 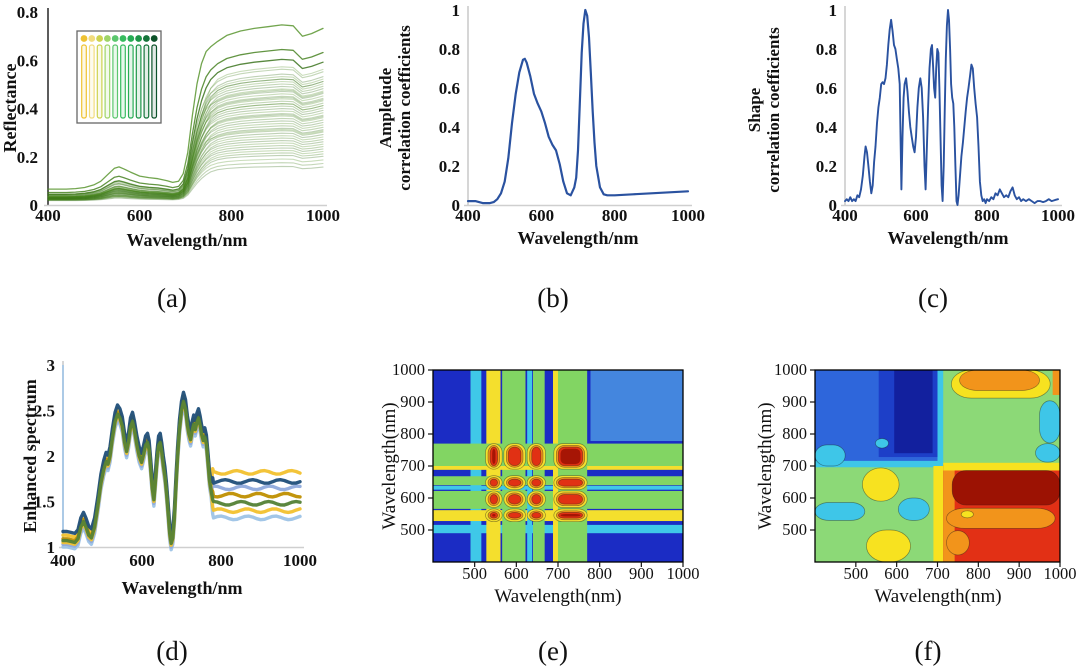 What do you see at coordinates (10, 108) in the screenshot?
I see `panel-a-y-axis-title: Reflectance` at bounding box center [10, 108].